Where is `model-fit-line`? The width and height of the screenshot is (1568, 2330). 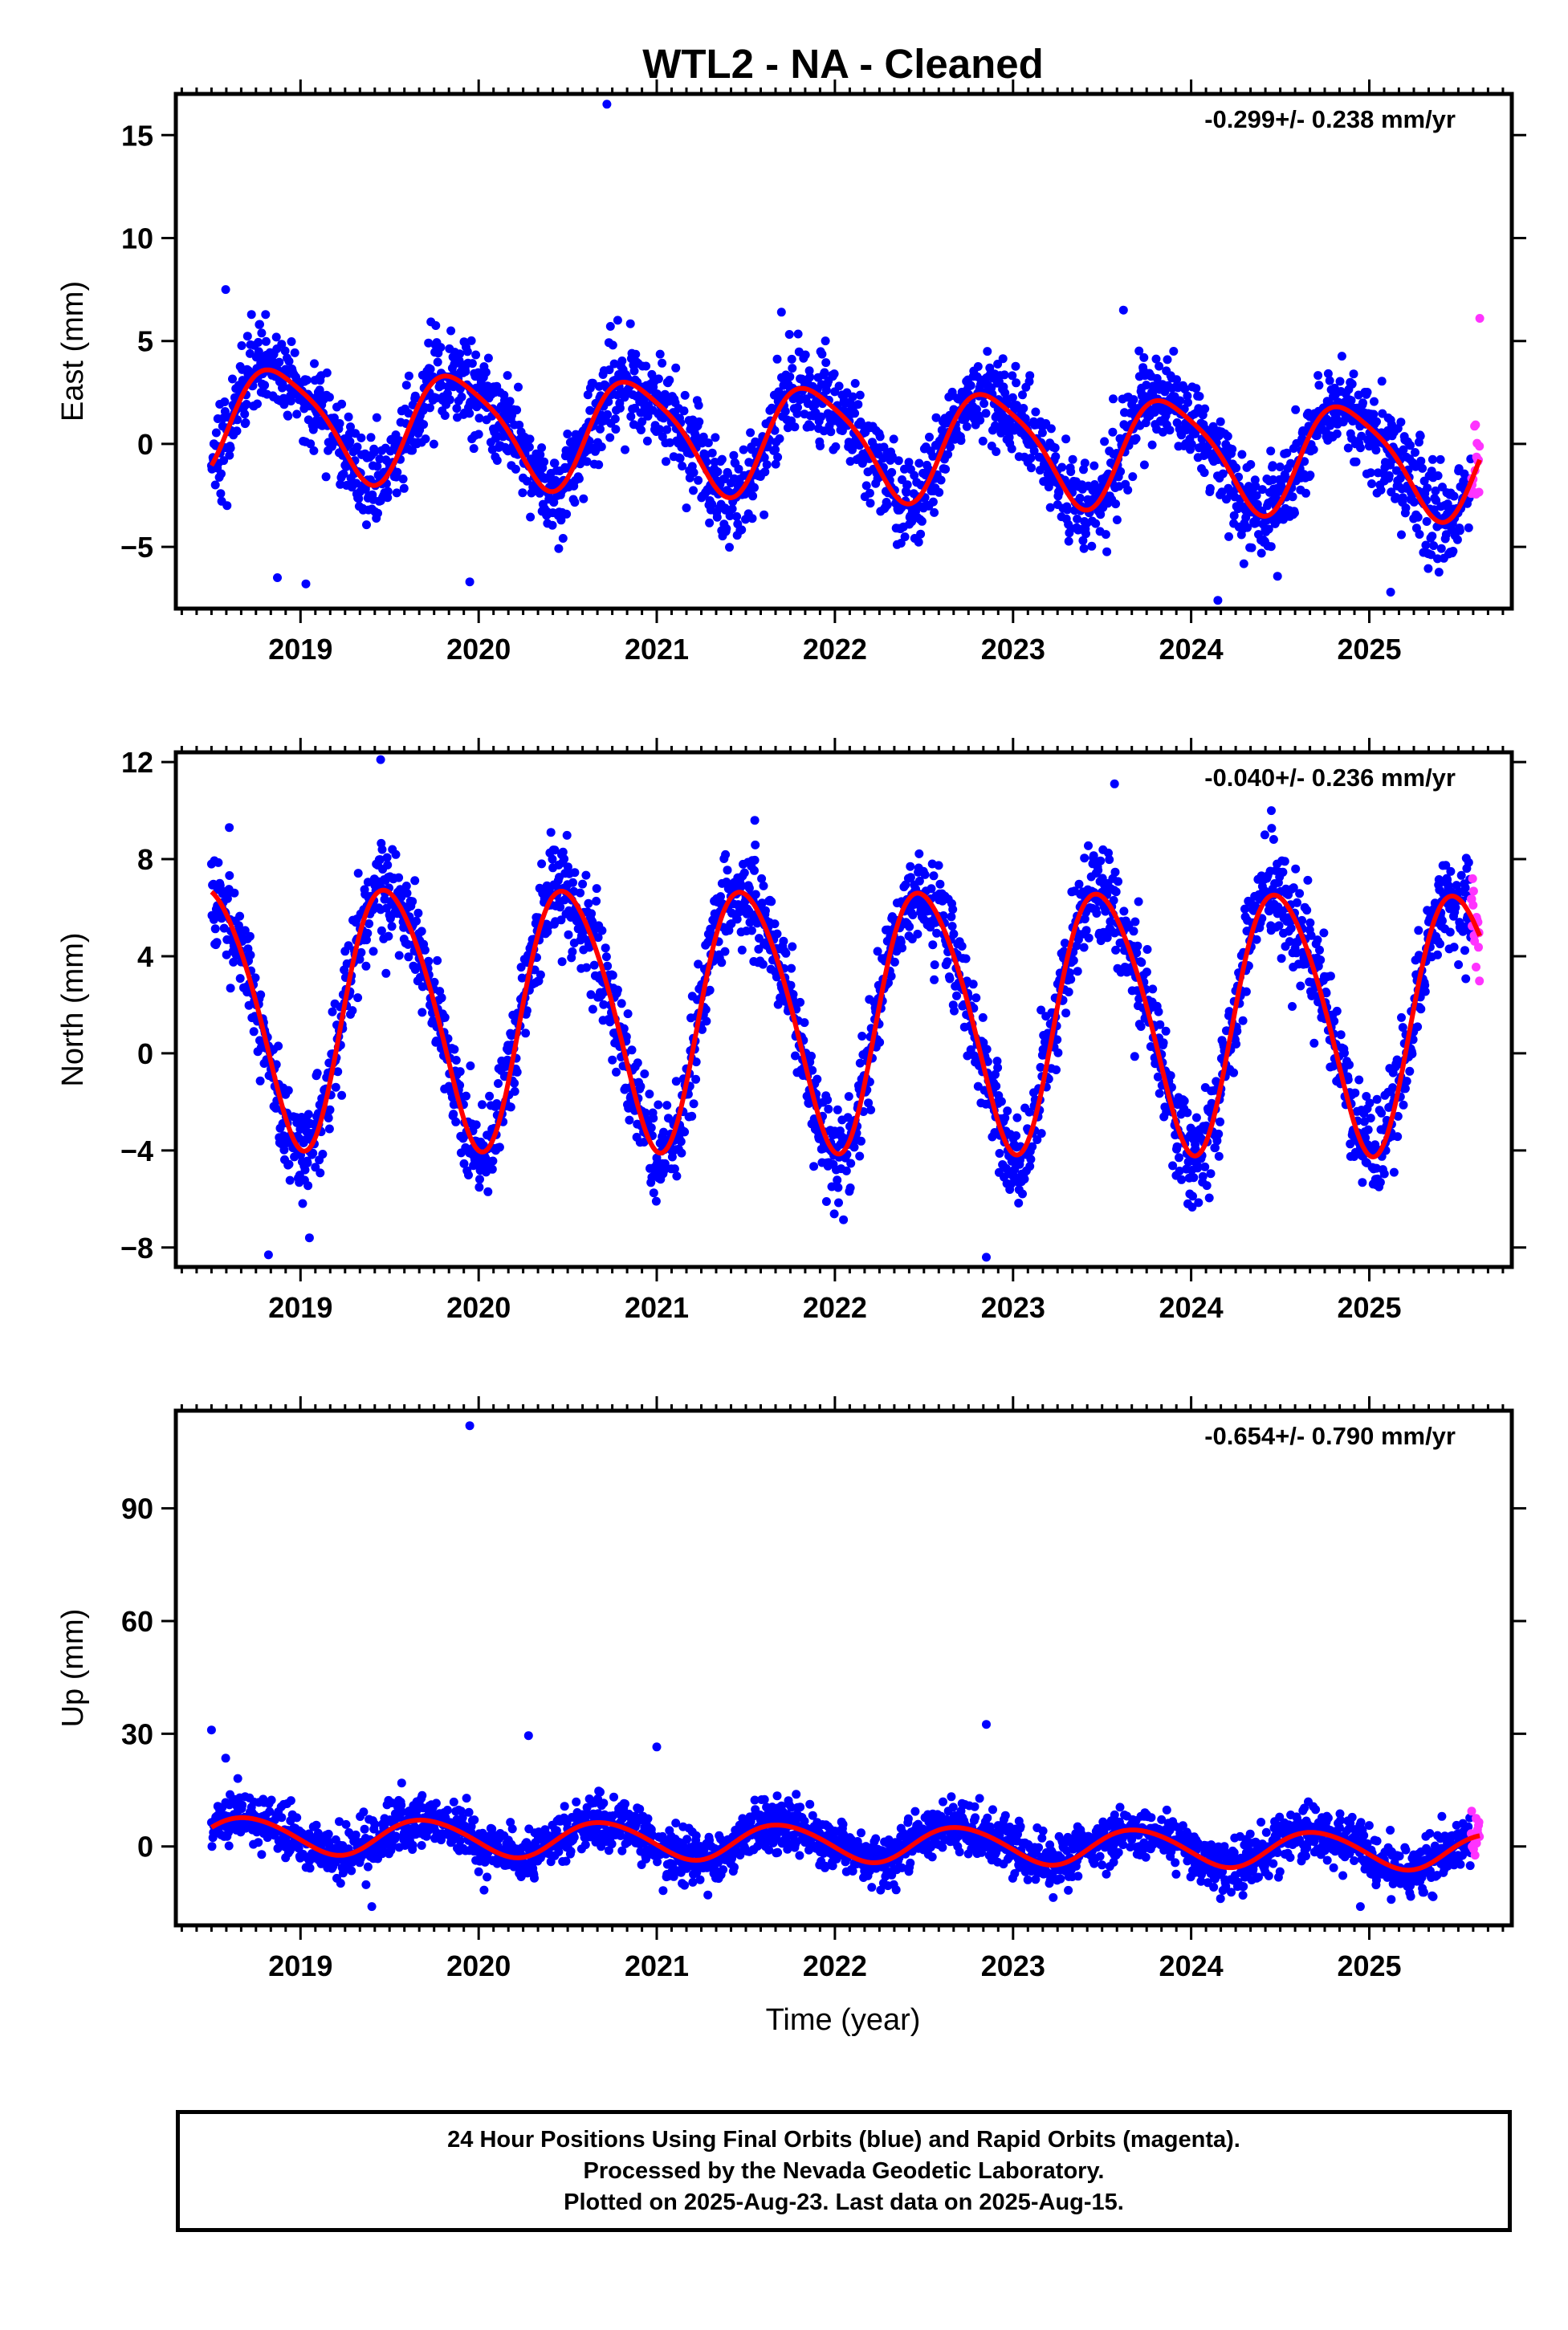
model-fit-line is located at coordinates (845, 446).